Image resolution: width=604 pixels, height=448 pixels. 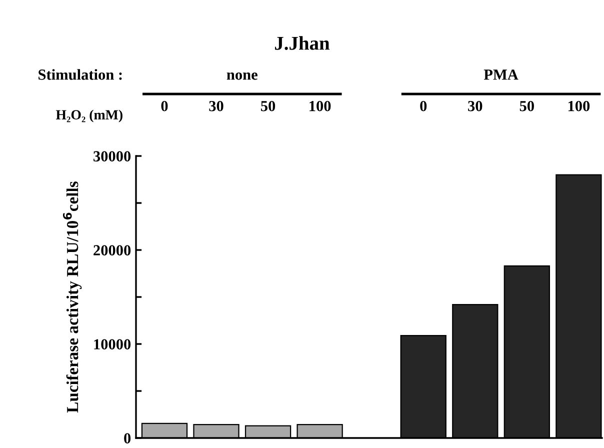 I want to click on y-tick-label: 10000, so click(x=112, y=344).